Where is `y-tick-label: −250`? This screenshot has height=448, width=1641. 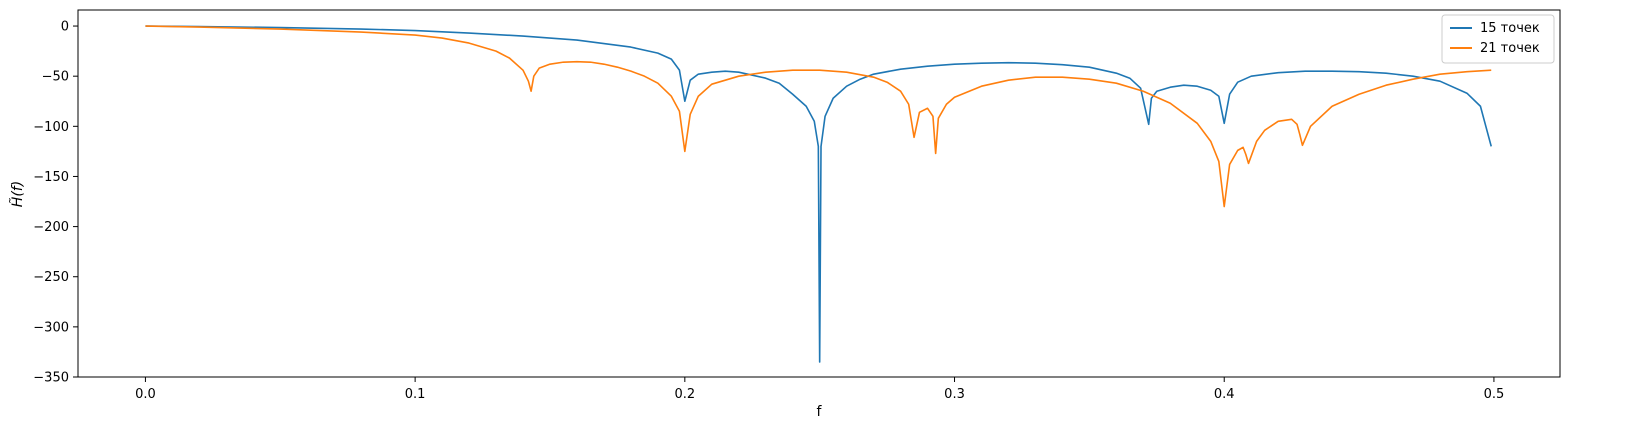 y-tick-label: −250 is located at coordinates (51, 277).